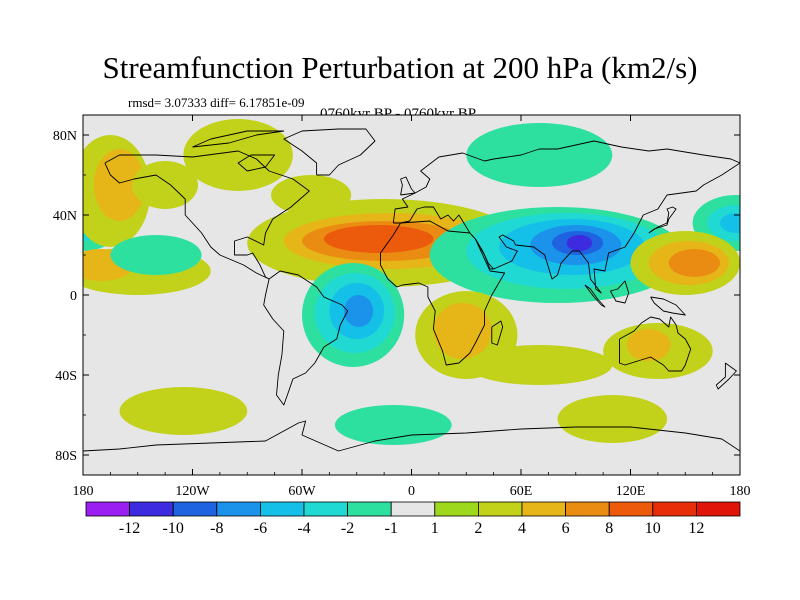 This screenshot has height=600, width=800. Describe the element at coordinates (478, 528) in the screenshot. I see `colorbar-label: 2` at that location.